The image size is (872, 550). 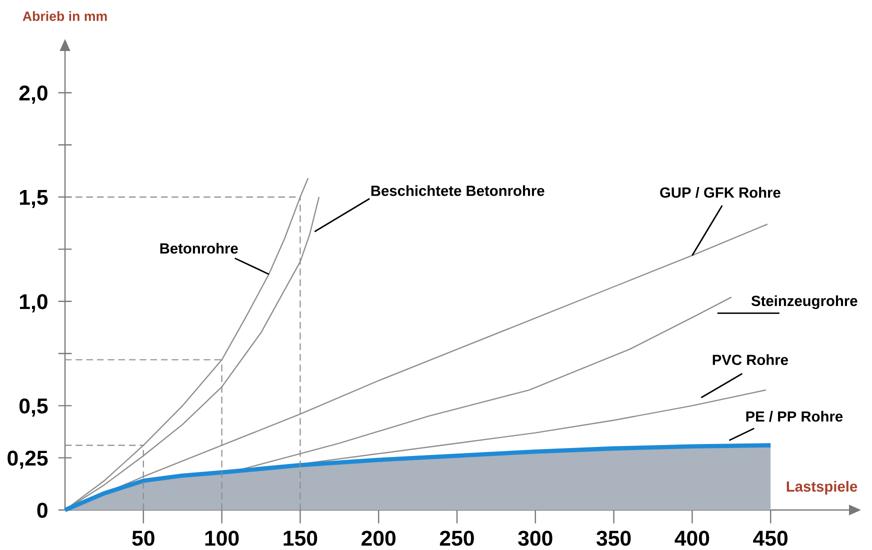 What do you see at coordinates (33, 95) in the screenshot?
I see `y-tick-label: 2,0` at bounding box center [33, 95].